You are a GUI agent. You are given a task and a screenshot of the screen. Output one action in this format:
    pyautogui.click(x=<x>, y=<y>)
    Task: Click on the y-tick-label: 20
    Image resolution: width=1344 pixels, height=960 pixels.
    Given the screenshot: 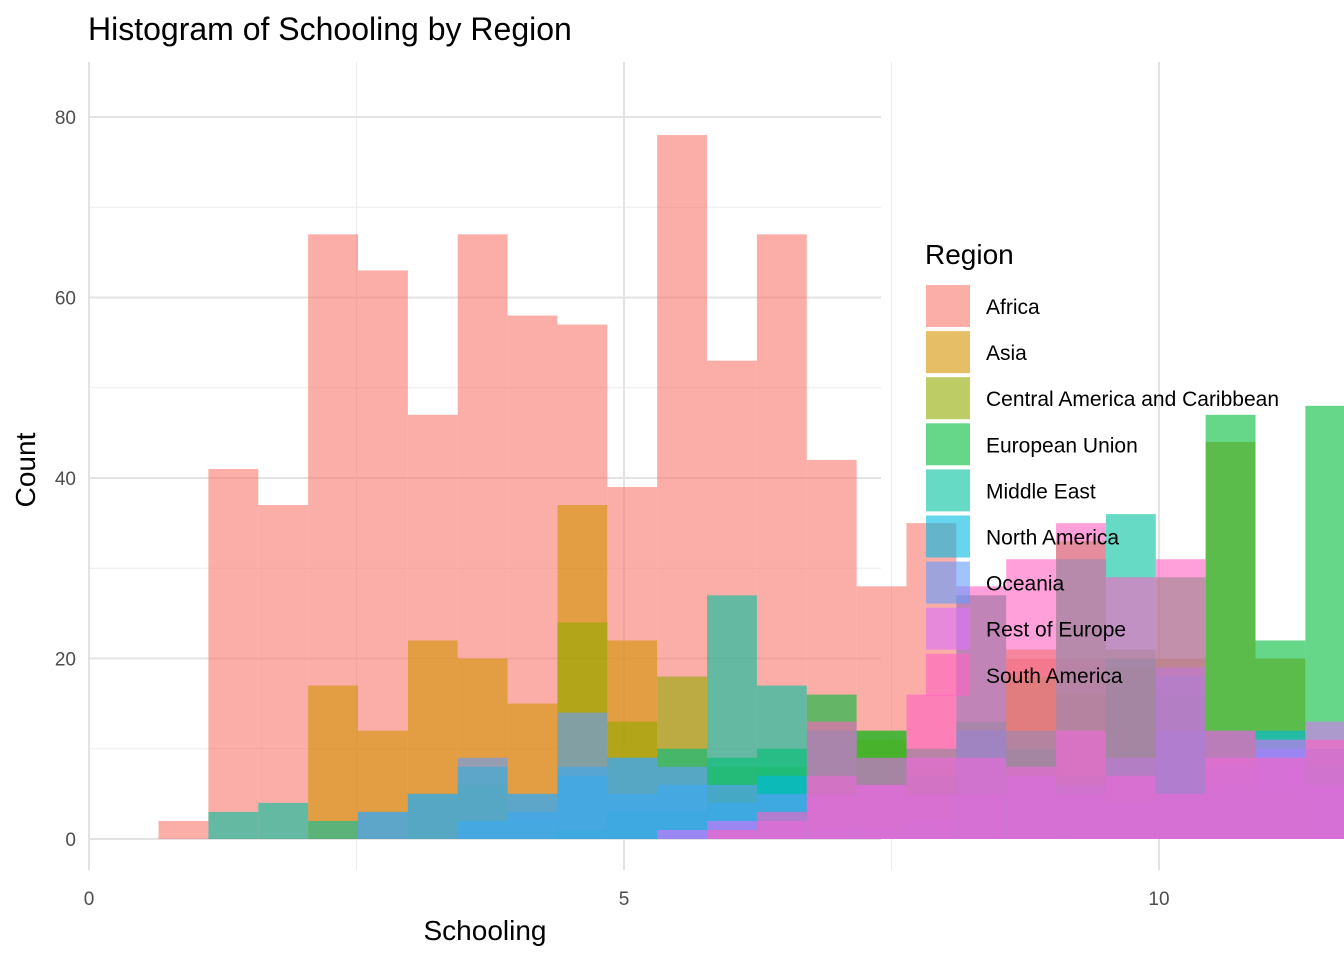 What is the action you would take?
    pyautogui.click(x=65, y=660)
    